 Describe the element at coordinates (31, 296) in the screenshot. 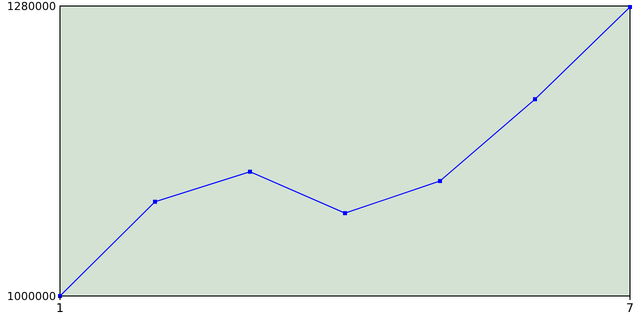

I see `y-tick-label: 1000000` at that location.